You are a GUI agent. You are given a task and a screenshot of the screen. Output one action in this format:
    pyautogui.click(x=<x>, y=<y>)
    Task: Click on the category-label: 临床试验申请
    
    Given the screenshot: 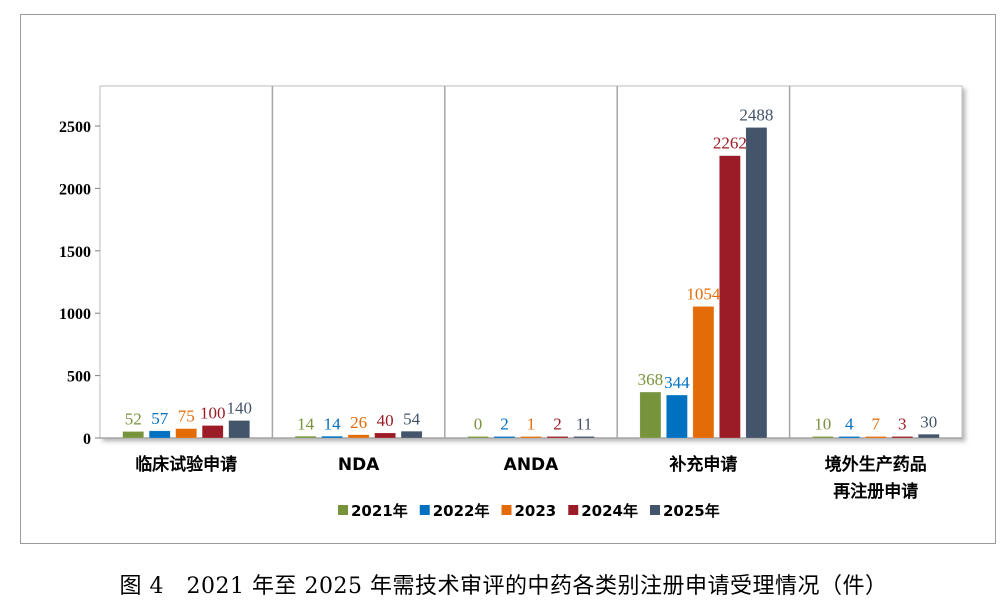 What is the action you would take?
    pyautogui.click(x=186, y=464)
    